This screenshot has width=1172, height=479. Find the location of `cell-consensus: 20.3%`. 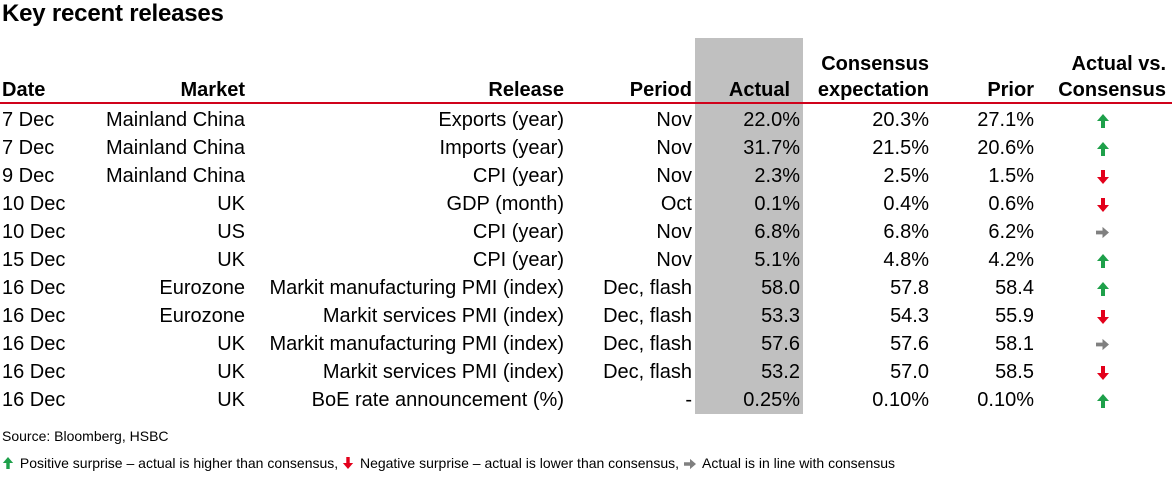

cell-consensus: 20.3% is located at coordinates (900, 120).